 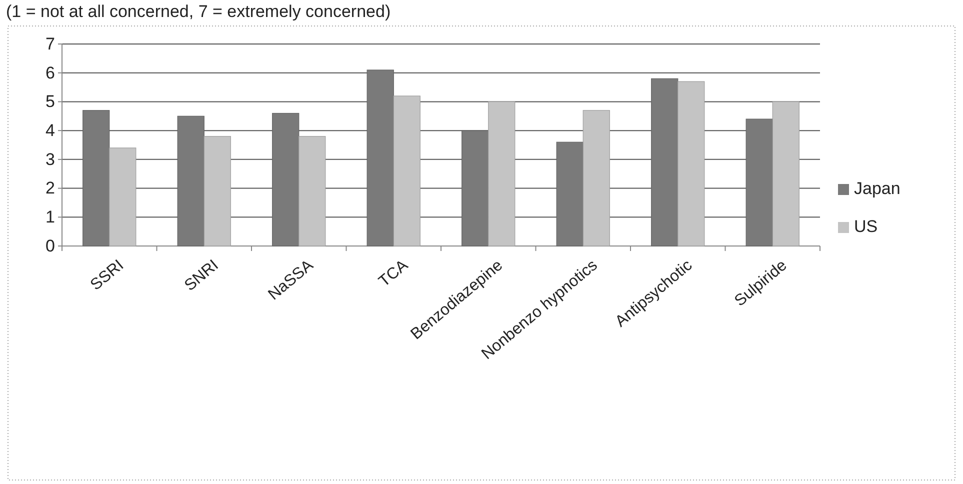 What do you see at coordinates (866, 226) in the screenshot?
I see `legend-label: US` at bounding box center [866, 226].